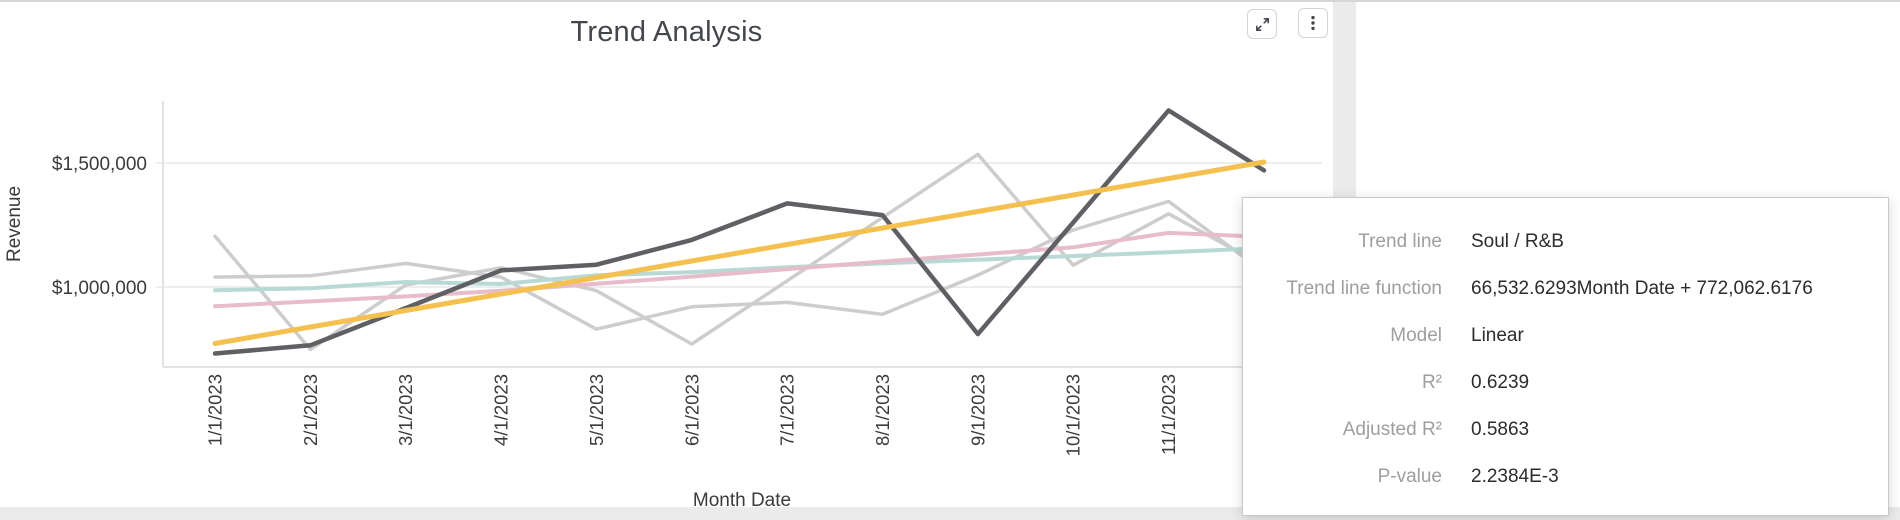 The height and width of the screenshot is (520, 1900). I want to click on tooltip-row: Trend line Soul / R&B, so click(1565, 241).